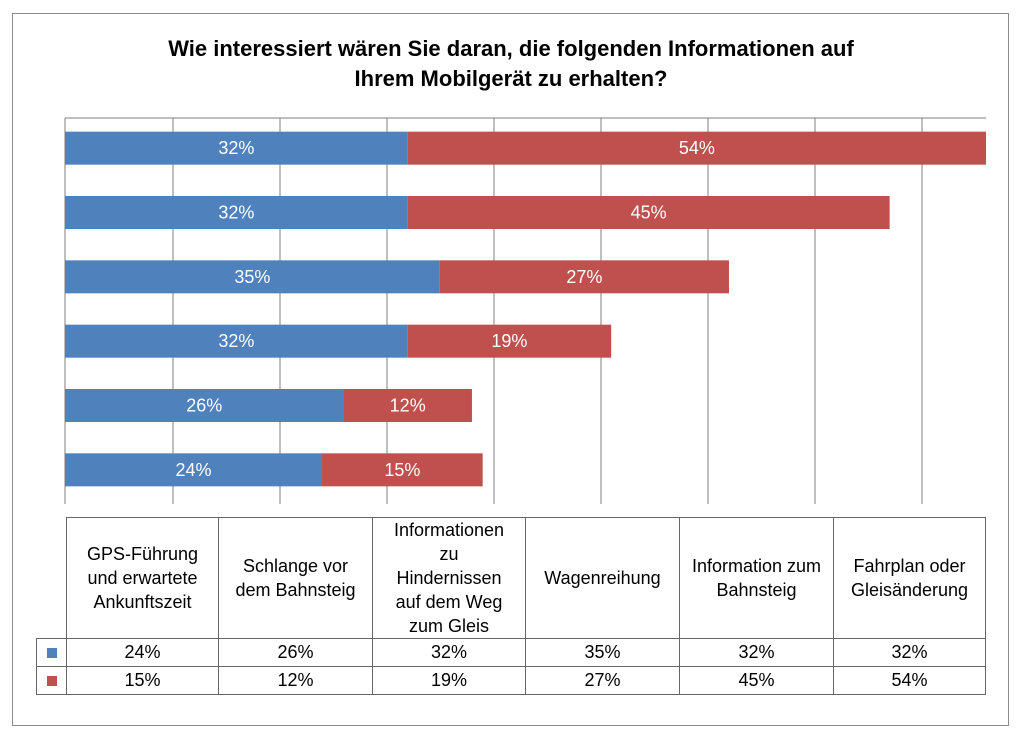 This screenshot has height=741, width=1022. I want to click on table-cell: 26%, so click(295, 652).